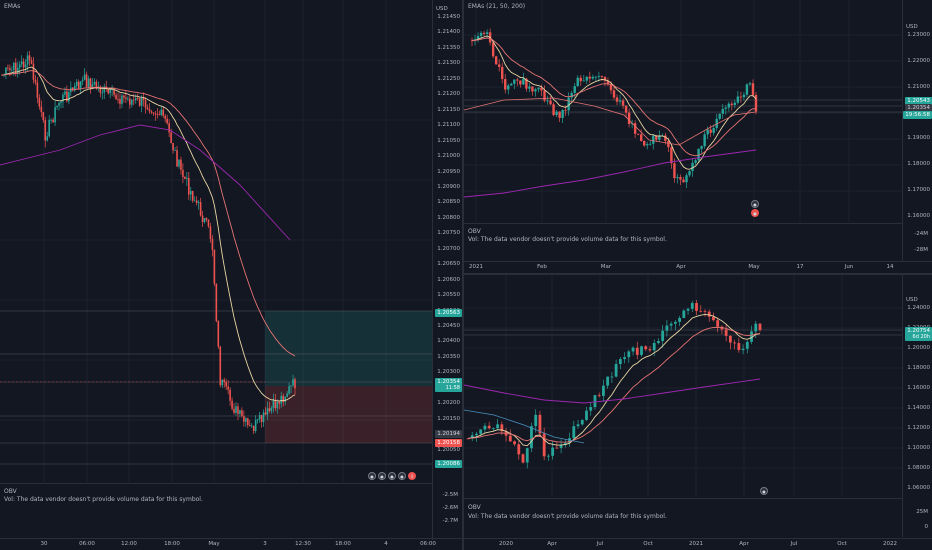 This screenshot has height=550, width=932. What do you see at coordinates (448, 233) in the screenshot?
I see `y-tick-label: 1.20750` at bounding box center [448, 233].